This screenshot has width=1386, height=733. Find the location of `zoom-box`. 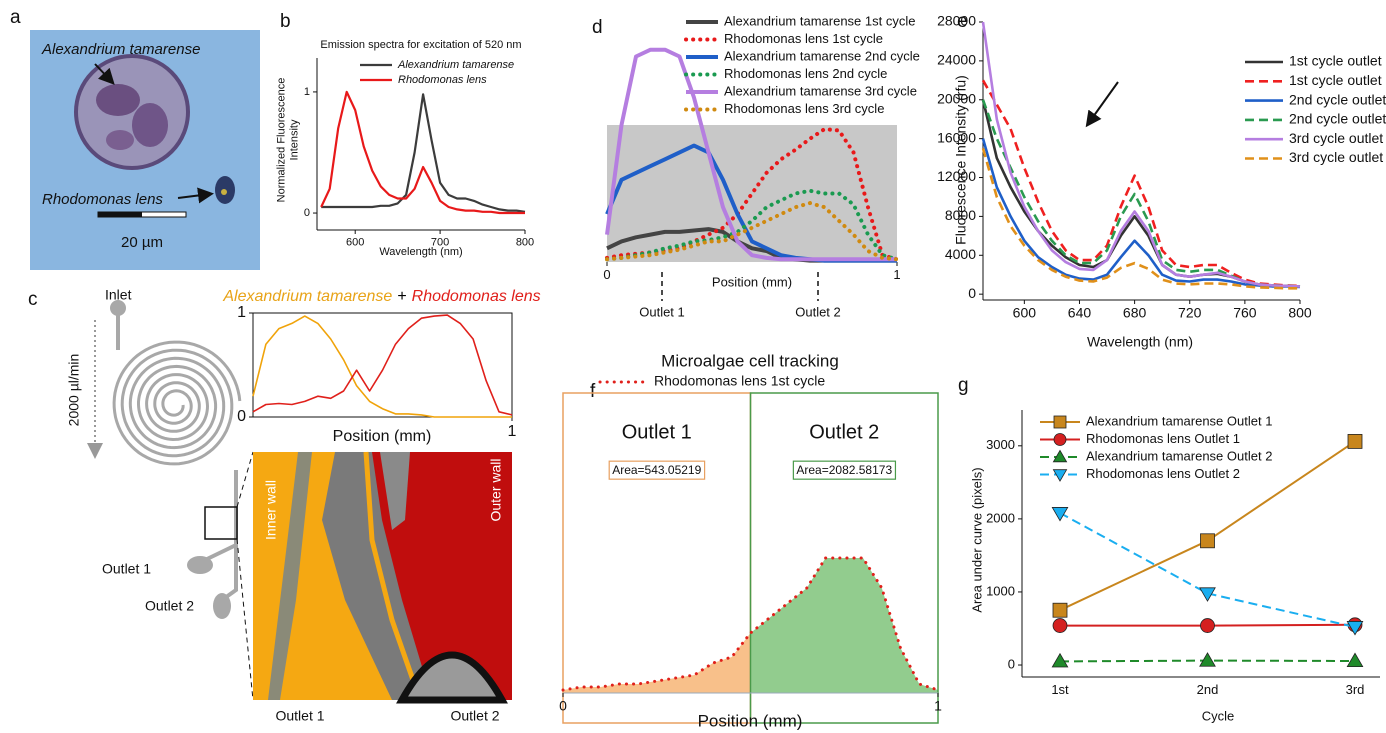

zoom-box is located at coordinates (221, 523).